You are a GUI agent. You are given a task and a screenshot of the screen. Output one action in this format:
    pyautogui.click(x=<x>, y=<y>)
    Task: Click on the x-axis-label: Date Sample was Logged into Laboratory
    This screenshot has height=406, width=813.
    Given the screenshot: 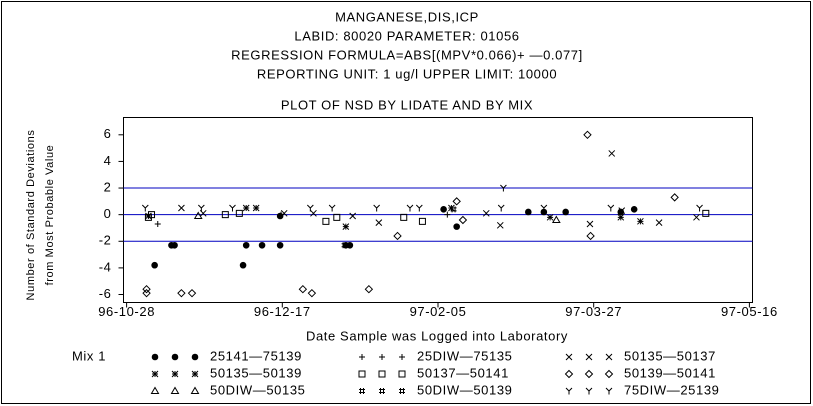 What is the action you would take?
    pyautogui.click(x=437, y=335)
    